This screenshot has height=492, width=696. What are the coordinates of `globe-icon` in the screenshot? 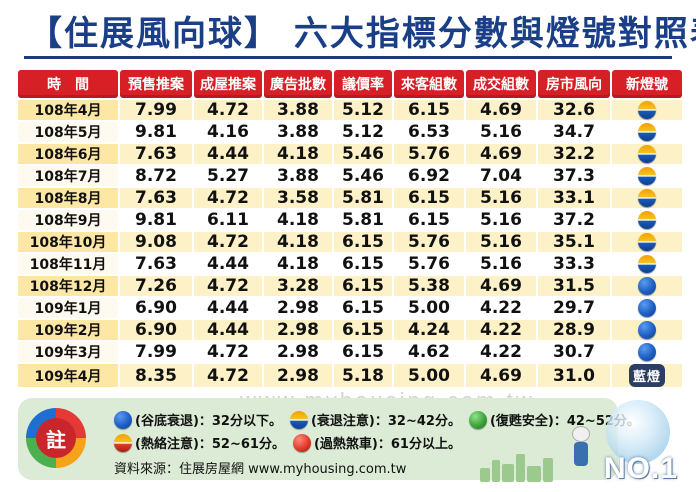 It's located at (638, 432).